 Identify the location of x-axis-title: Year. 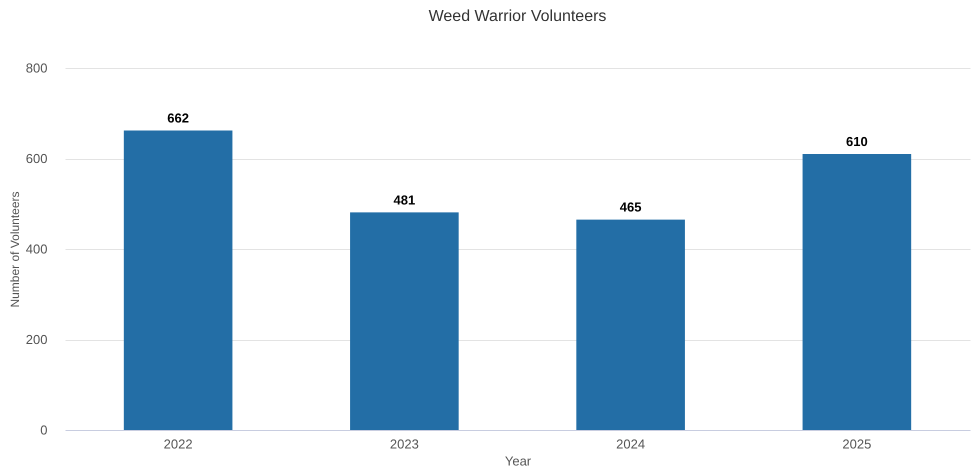
(518, 461).